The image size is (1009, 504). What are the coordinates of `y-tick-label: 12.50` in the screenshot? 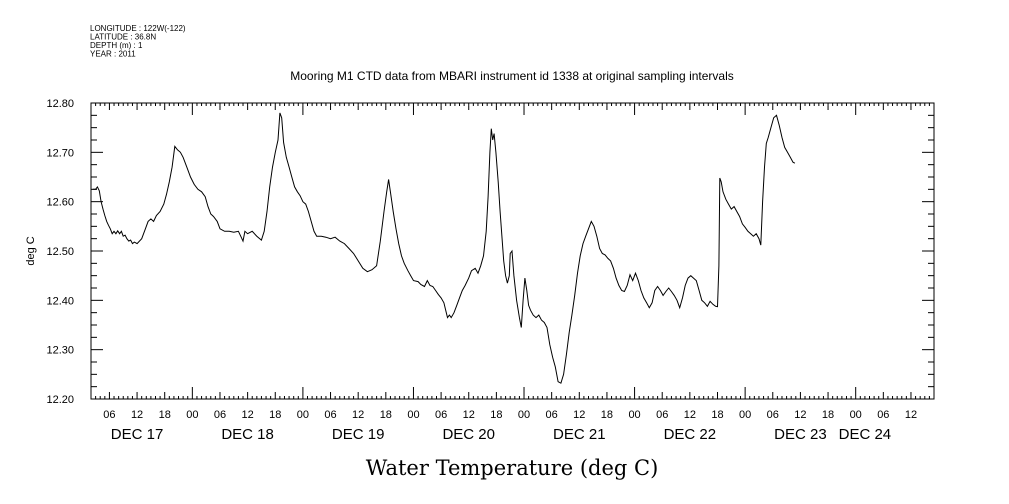 It's located at (60, 252).